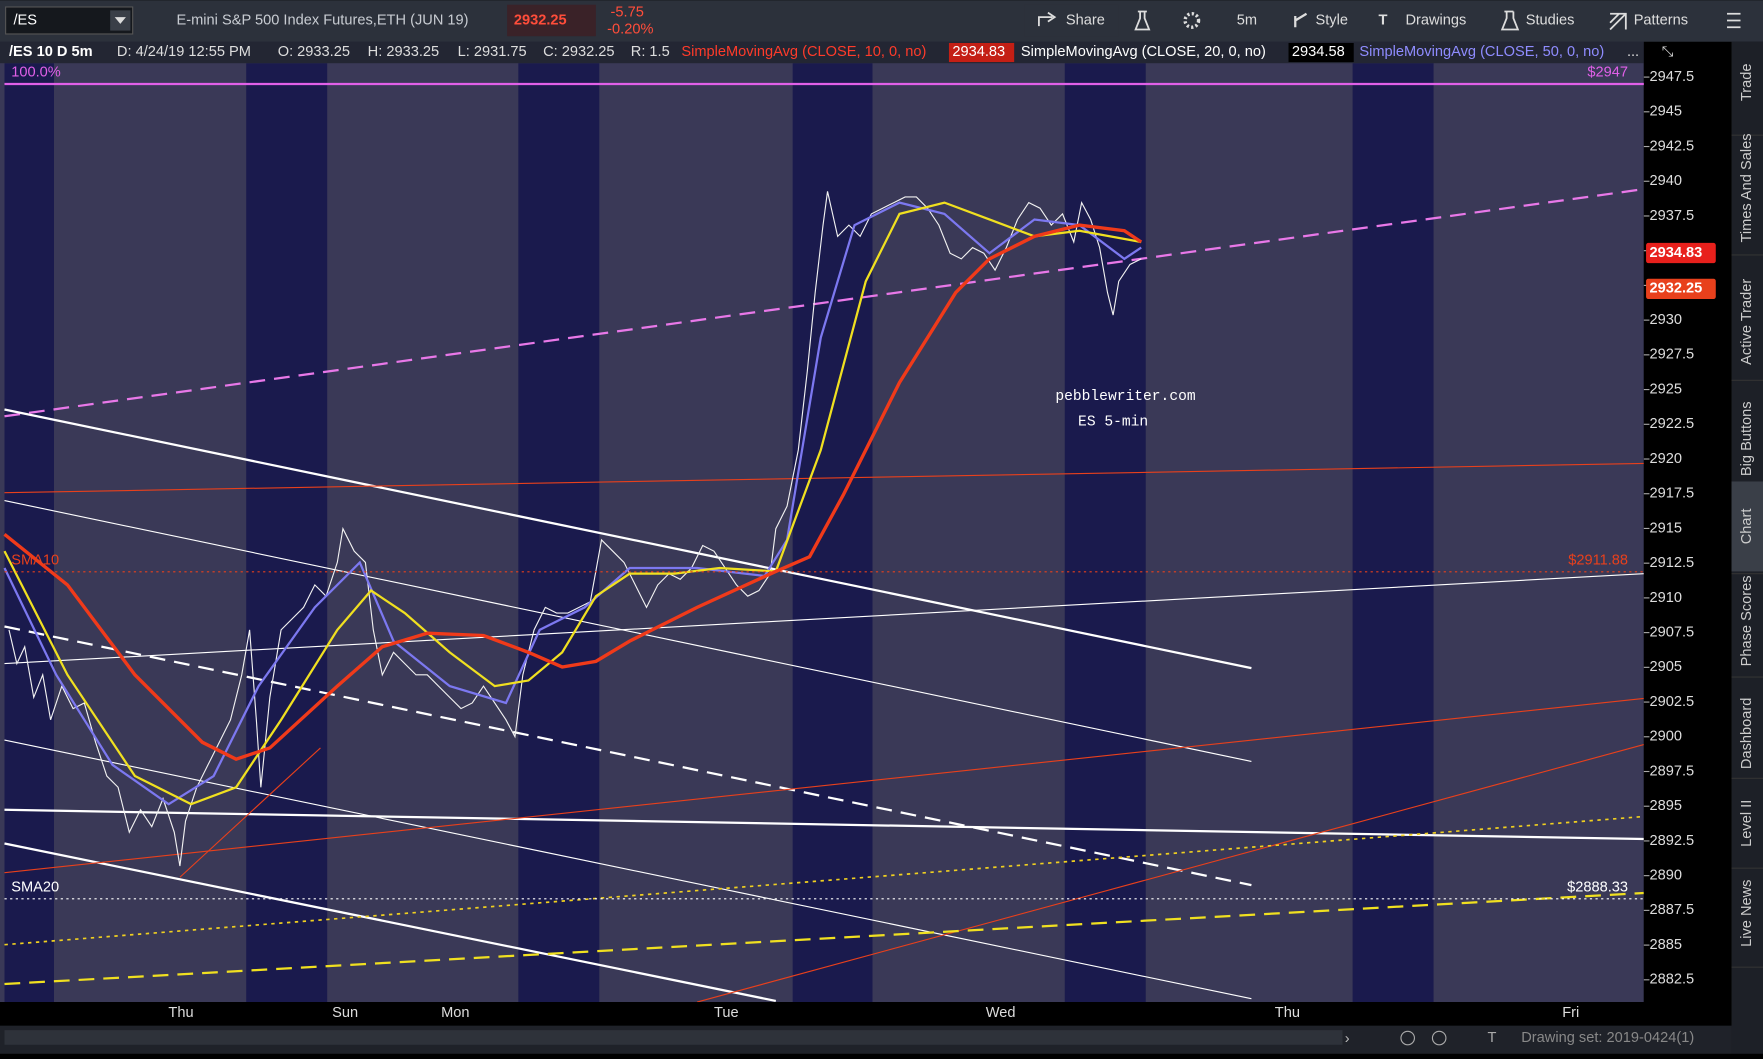  I want to click on button-label: Studies, so click(1550, 20).